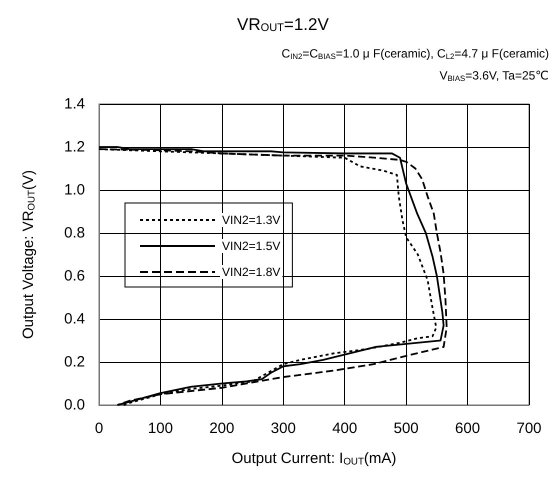 The width and height of the screenshot is (560, 490). What do you see at coordinates (160, 428) in the screenshot?
I see `x-tick-label: 100` at bounding box center [160, 428].